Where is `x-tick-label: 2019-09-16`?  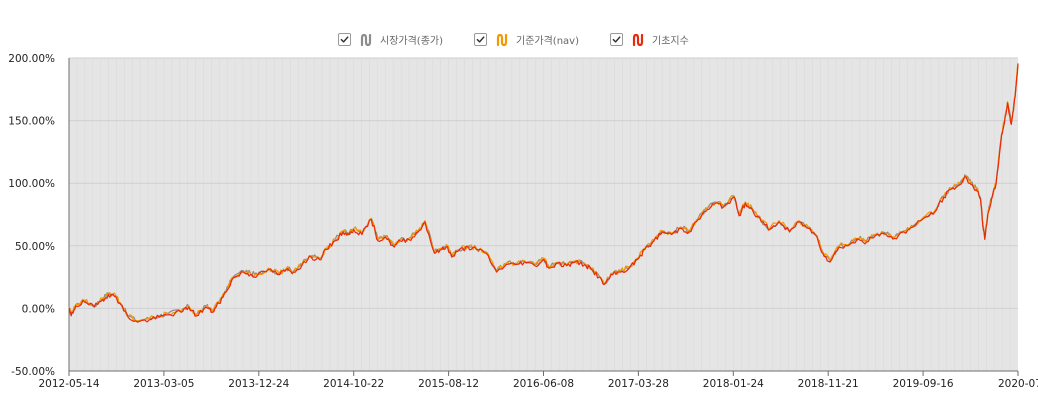 x-tick-label: 2019-09-16 is located at coordinates (923, 384).